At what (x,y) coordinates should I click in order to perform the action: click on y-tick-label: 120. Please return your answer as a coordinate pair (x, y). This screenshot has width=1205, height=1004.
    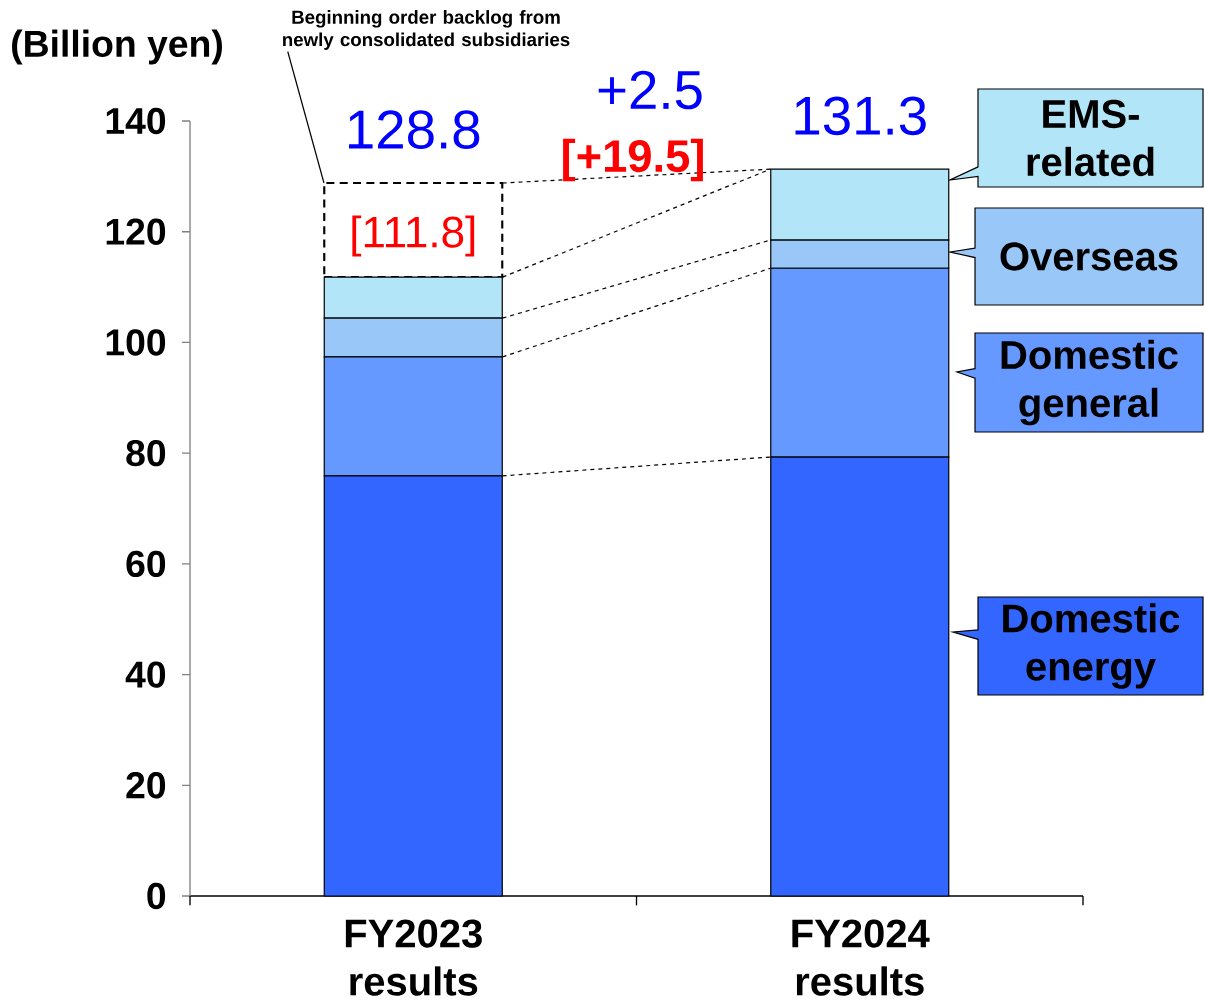
    Looking at the image, I should click on (136, 231).